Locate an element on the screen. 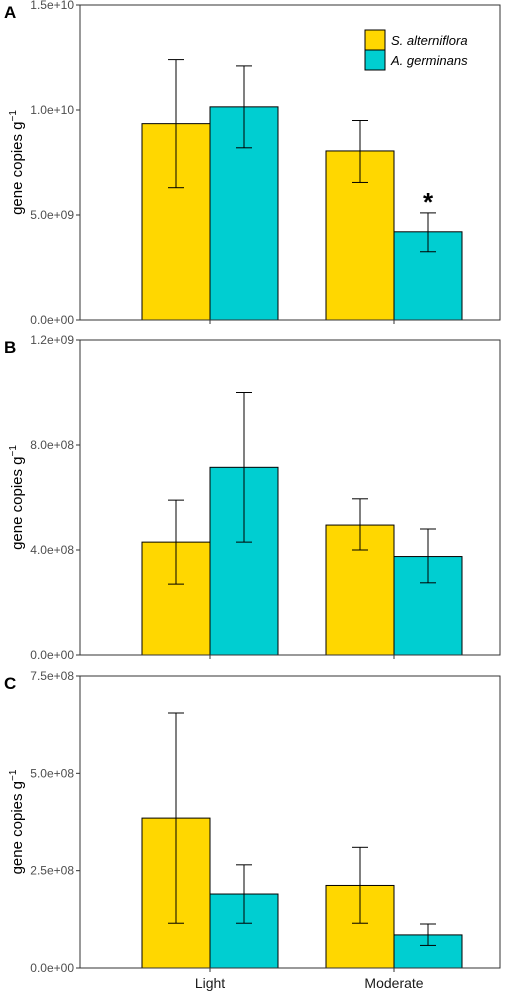 The height and width of the screenshot is (994, 505). panel-letter: B is located at coordinates (10, 347).